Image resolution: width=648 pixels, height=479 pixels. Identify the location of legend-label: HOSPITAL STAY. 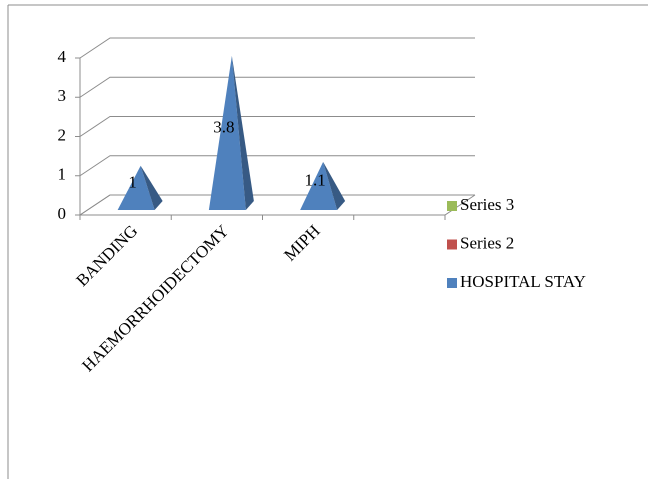
(523, 281).